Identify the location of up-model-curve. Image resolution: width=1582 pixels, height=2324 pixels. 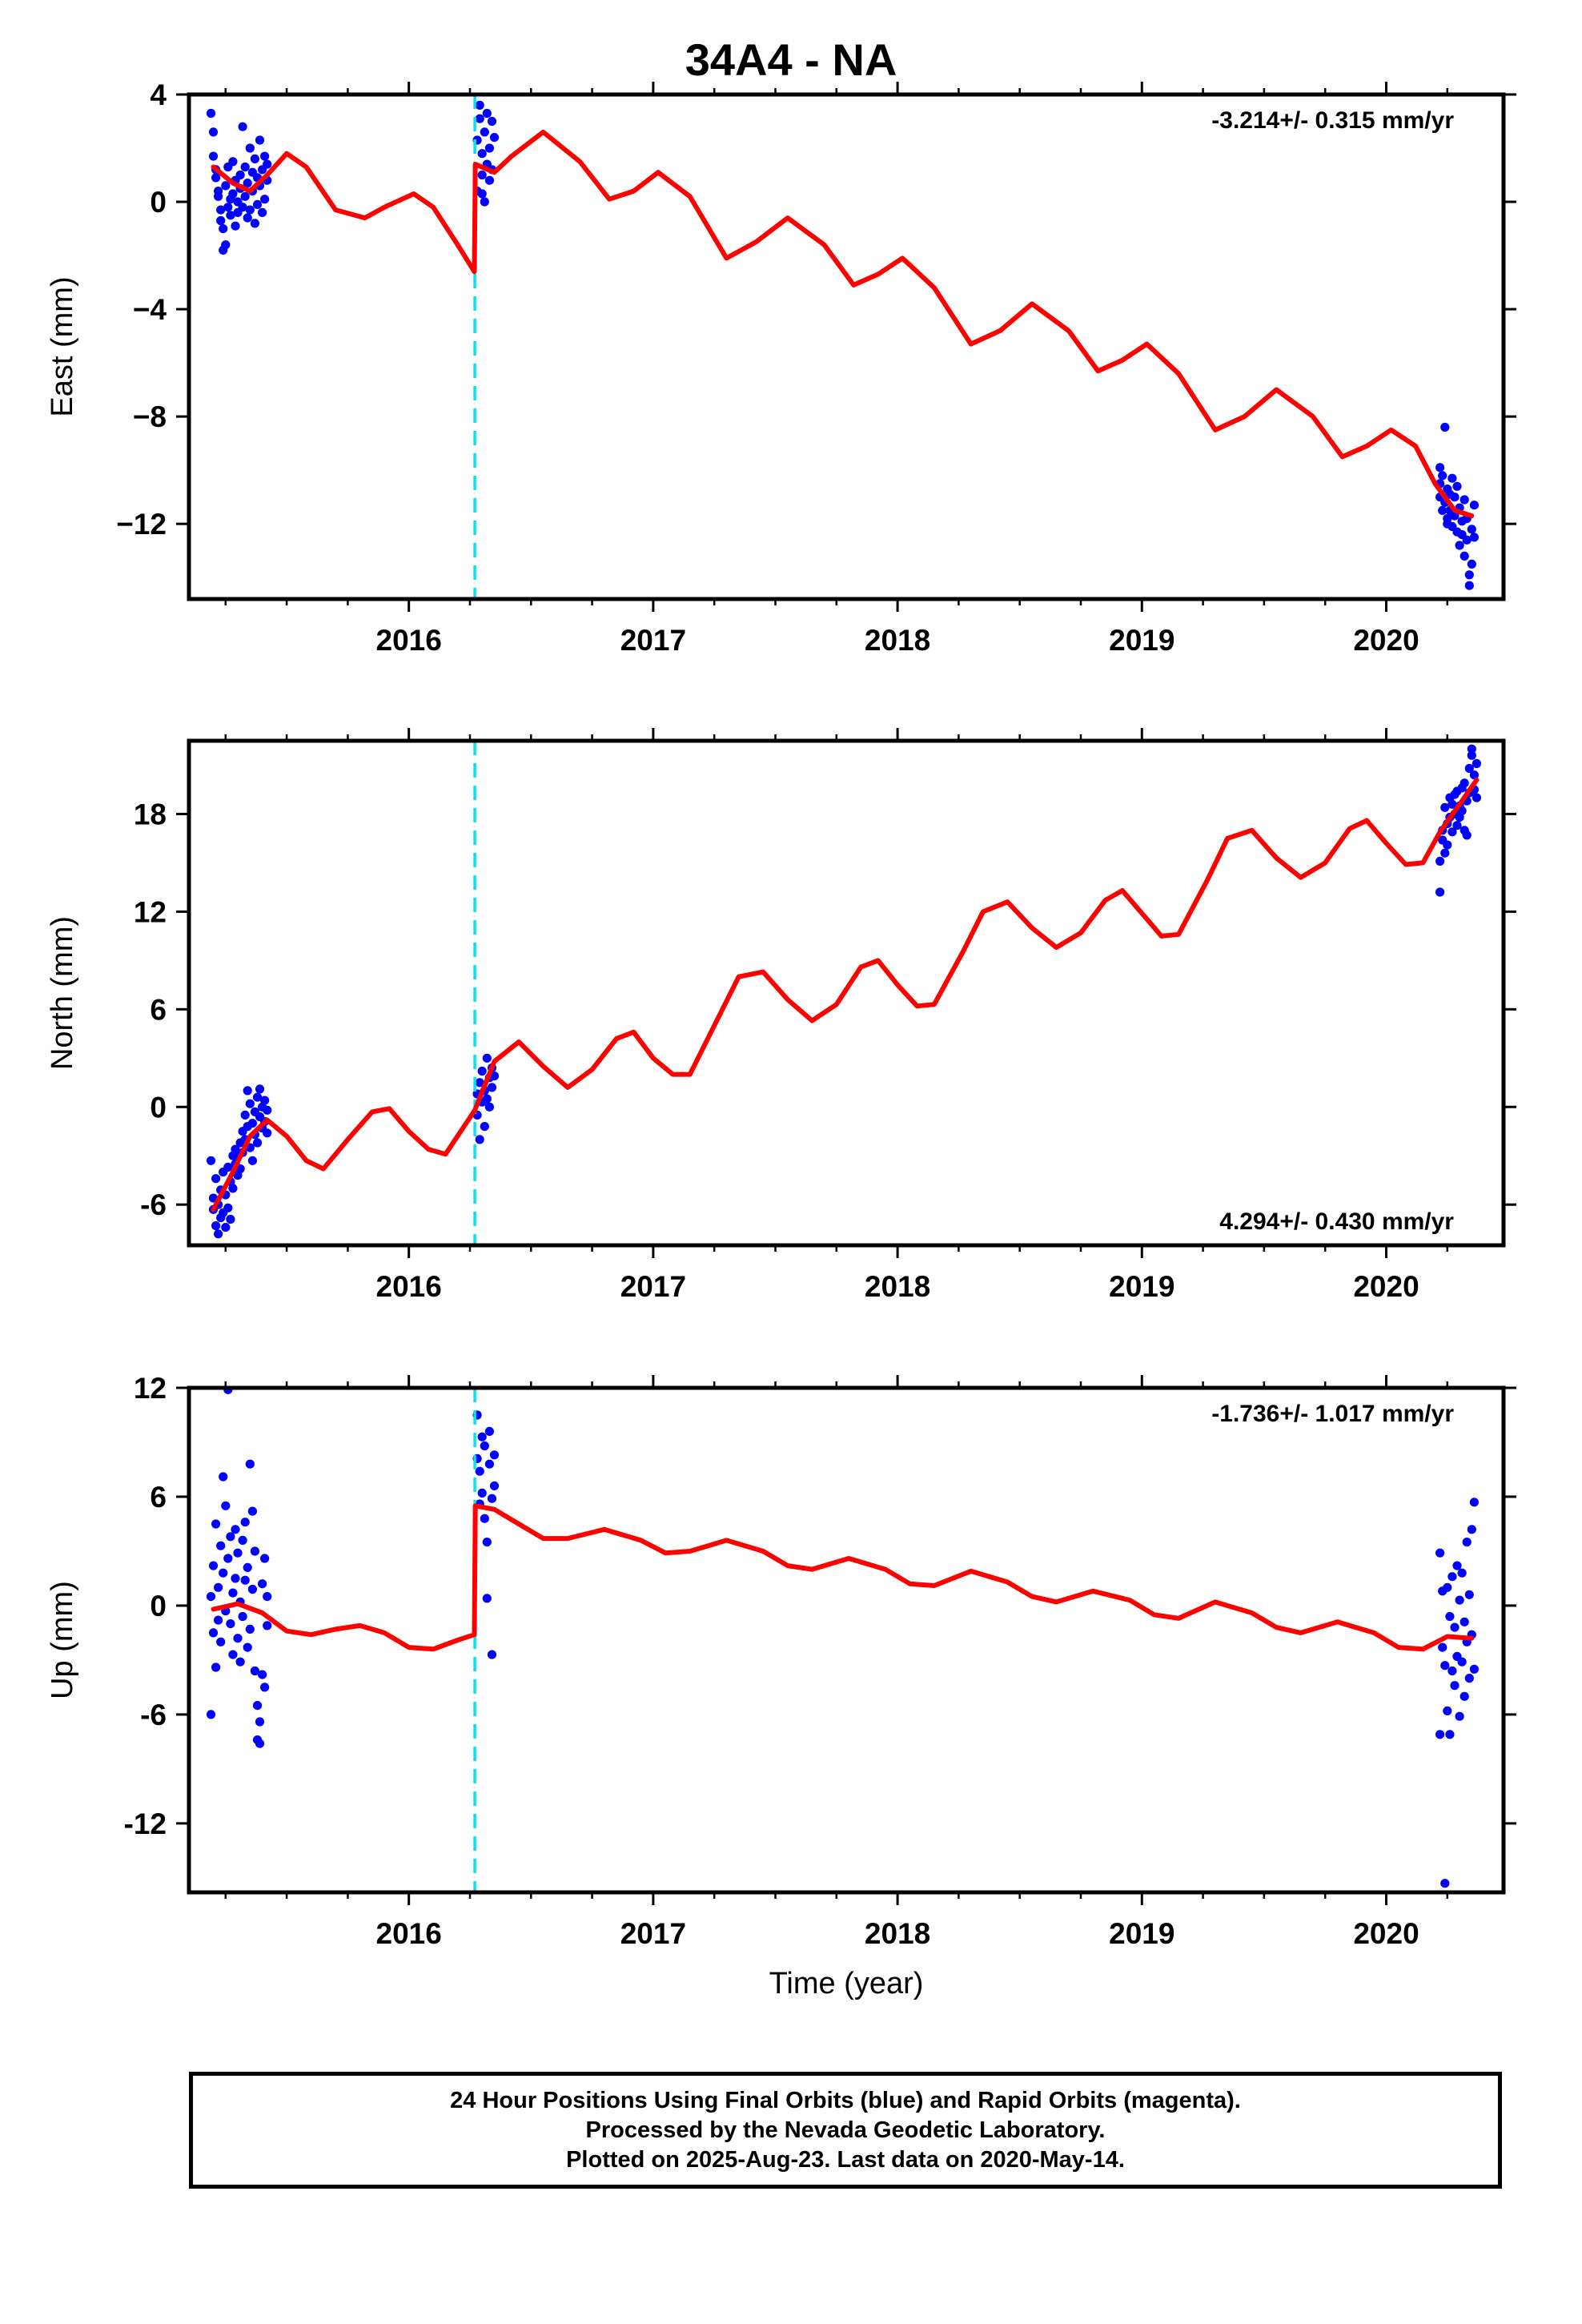
(843, 1578).